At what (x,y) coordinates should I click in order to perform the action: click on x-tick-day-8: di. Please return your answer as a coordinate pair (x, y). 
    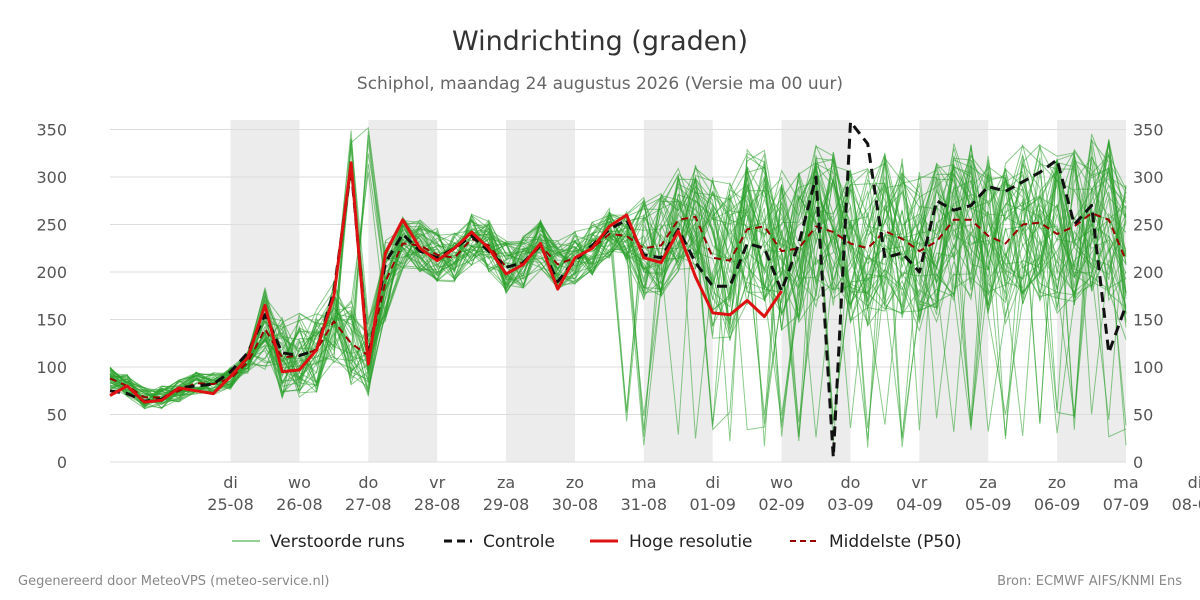
    Looking at the image, I should click on (712, 482).